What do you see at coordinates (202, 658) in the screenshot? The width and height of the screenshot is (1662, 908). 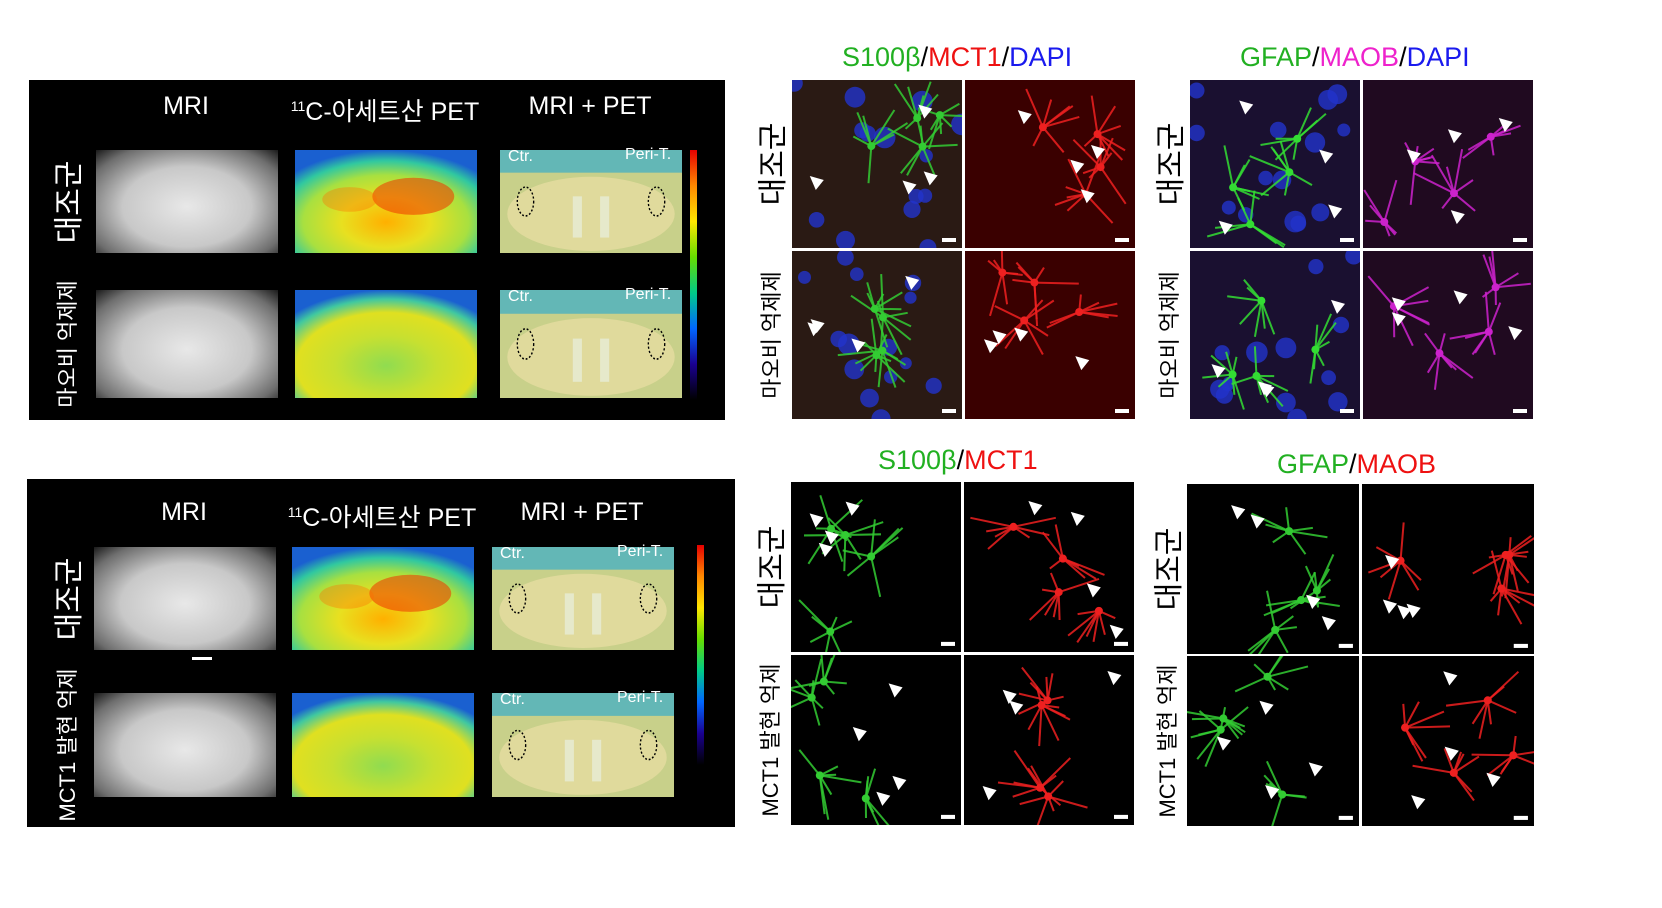 I see `scale-bar` at bounding box center [202, 658].